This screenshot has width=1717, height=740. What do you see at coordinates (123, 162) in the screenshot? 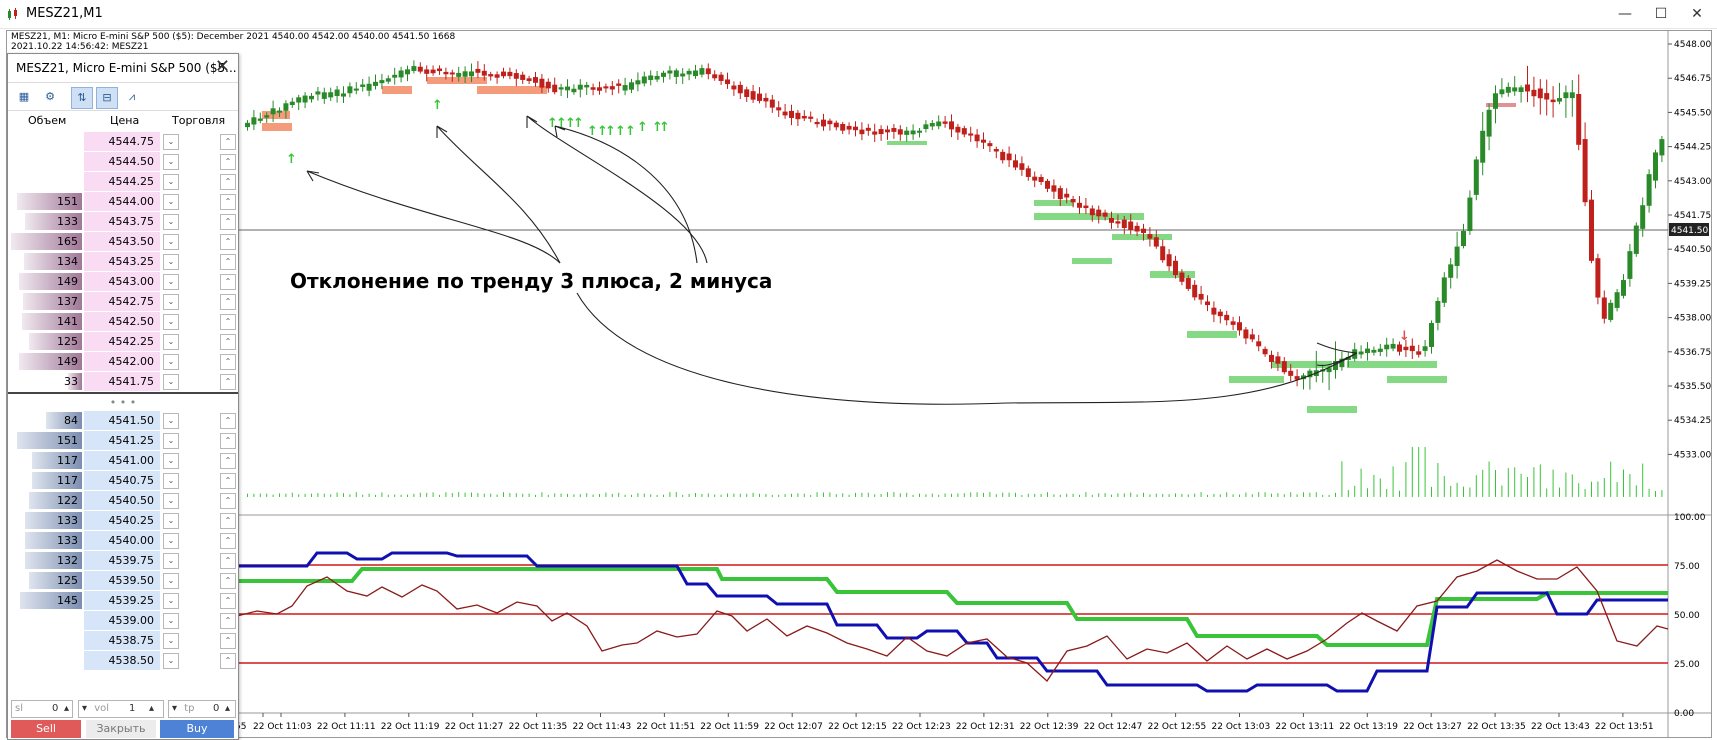
I see `dom-row: 4544.50 ⌄ ⌃` at bounding box center [123, 162].